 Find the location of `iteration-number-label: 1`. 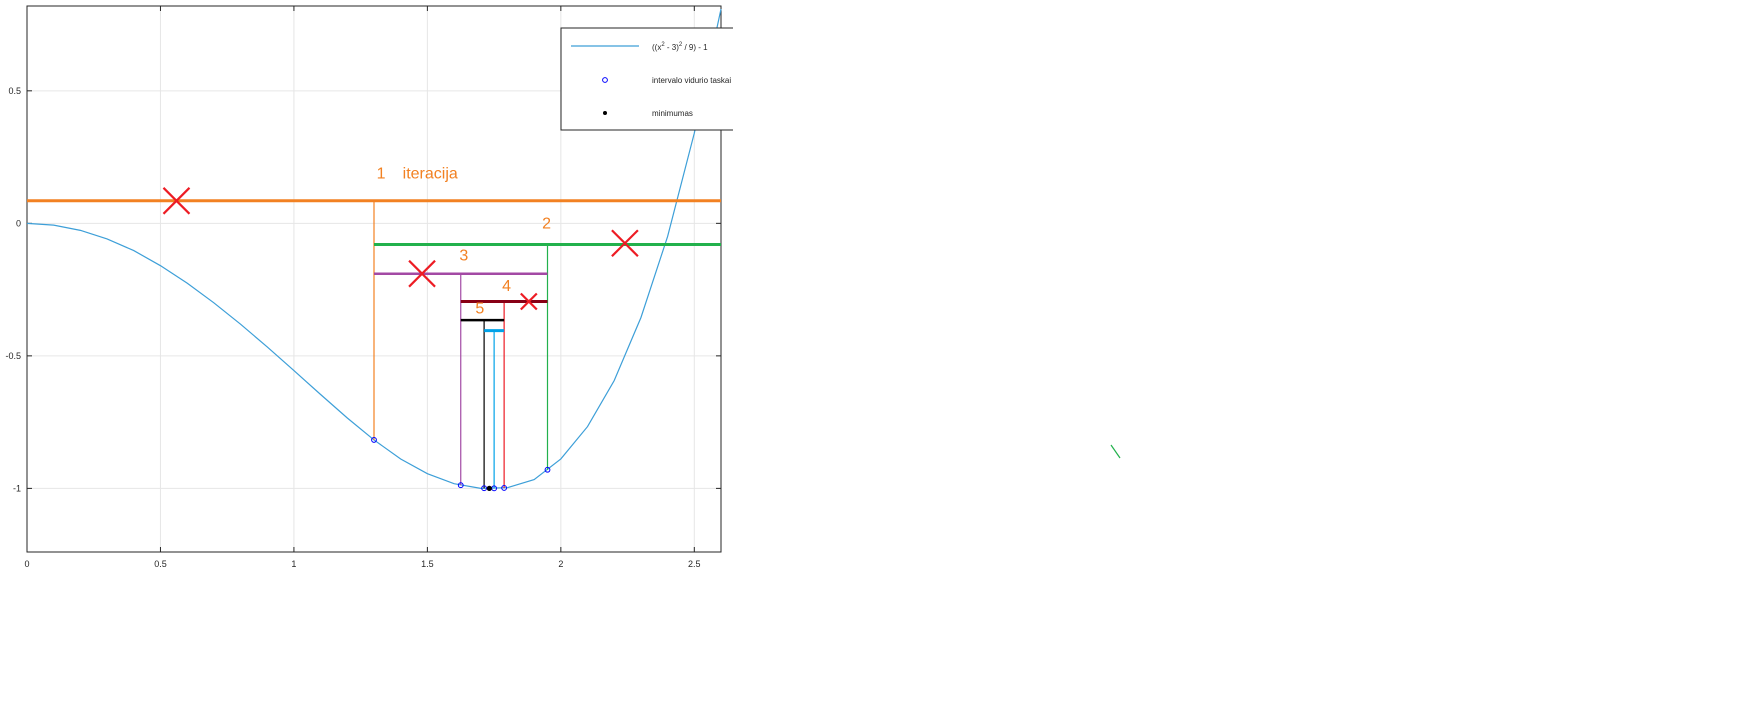

iteration-number-label: 1 is located at coordinates (381, 173).